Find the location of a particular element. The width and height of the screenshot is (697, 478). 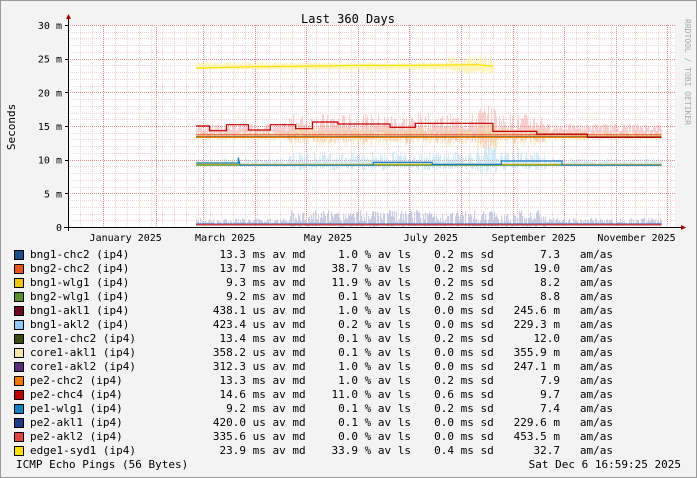

y-tick-label: 0 is located at coordinates (59, 228).